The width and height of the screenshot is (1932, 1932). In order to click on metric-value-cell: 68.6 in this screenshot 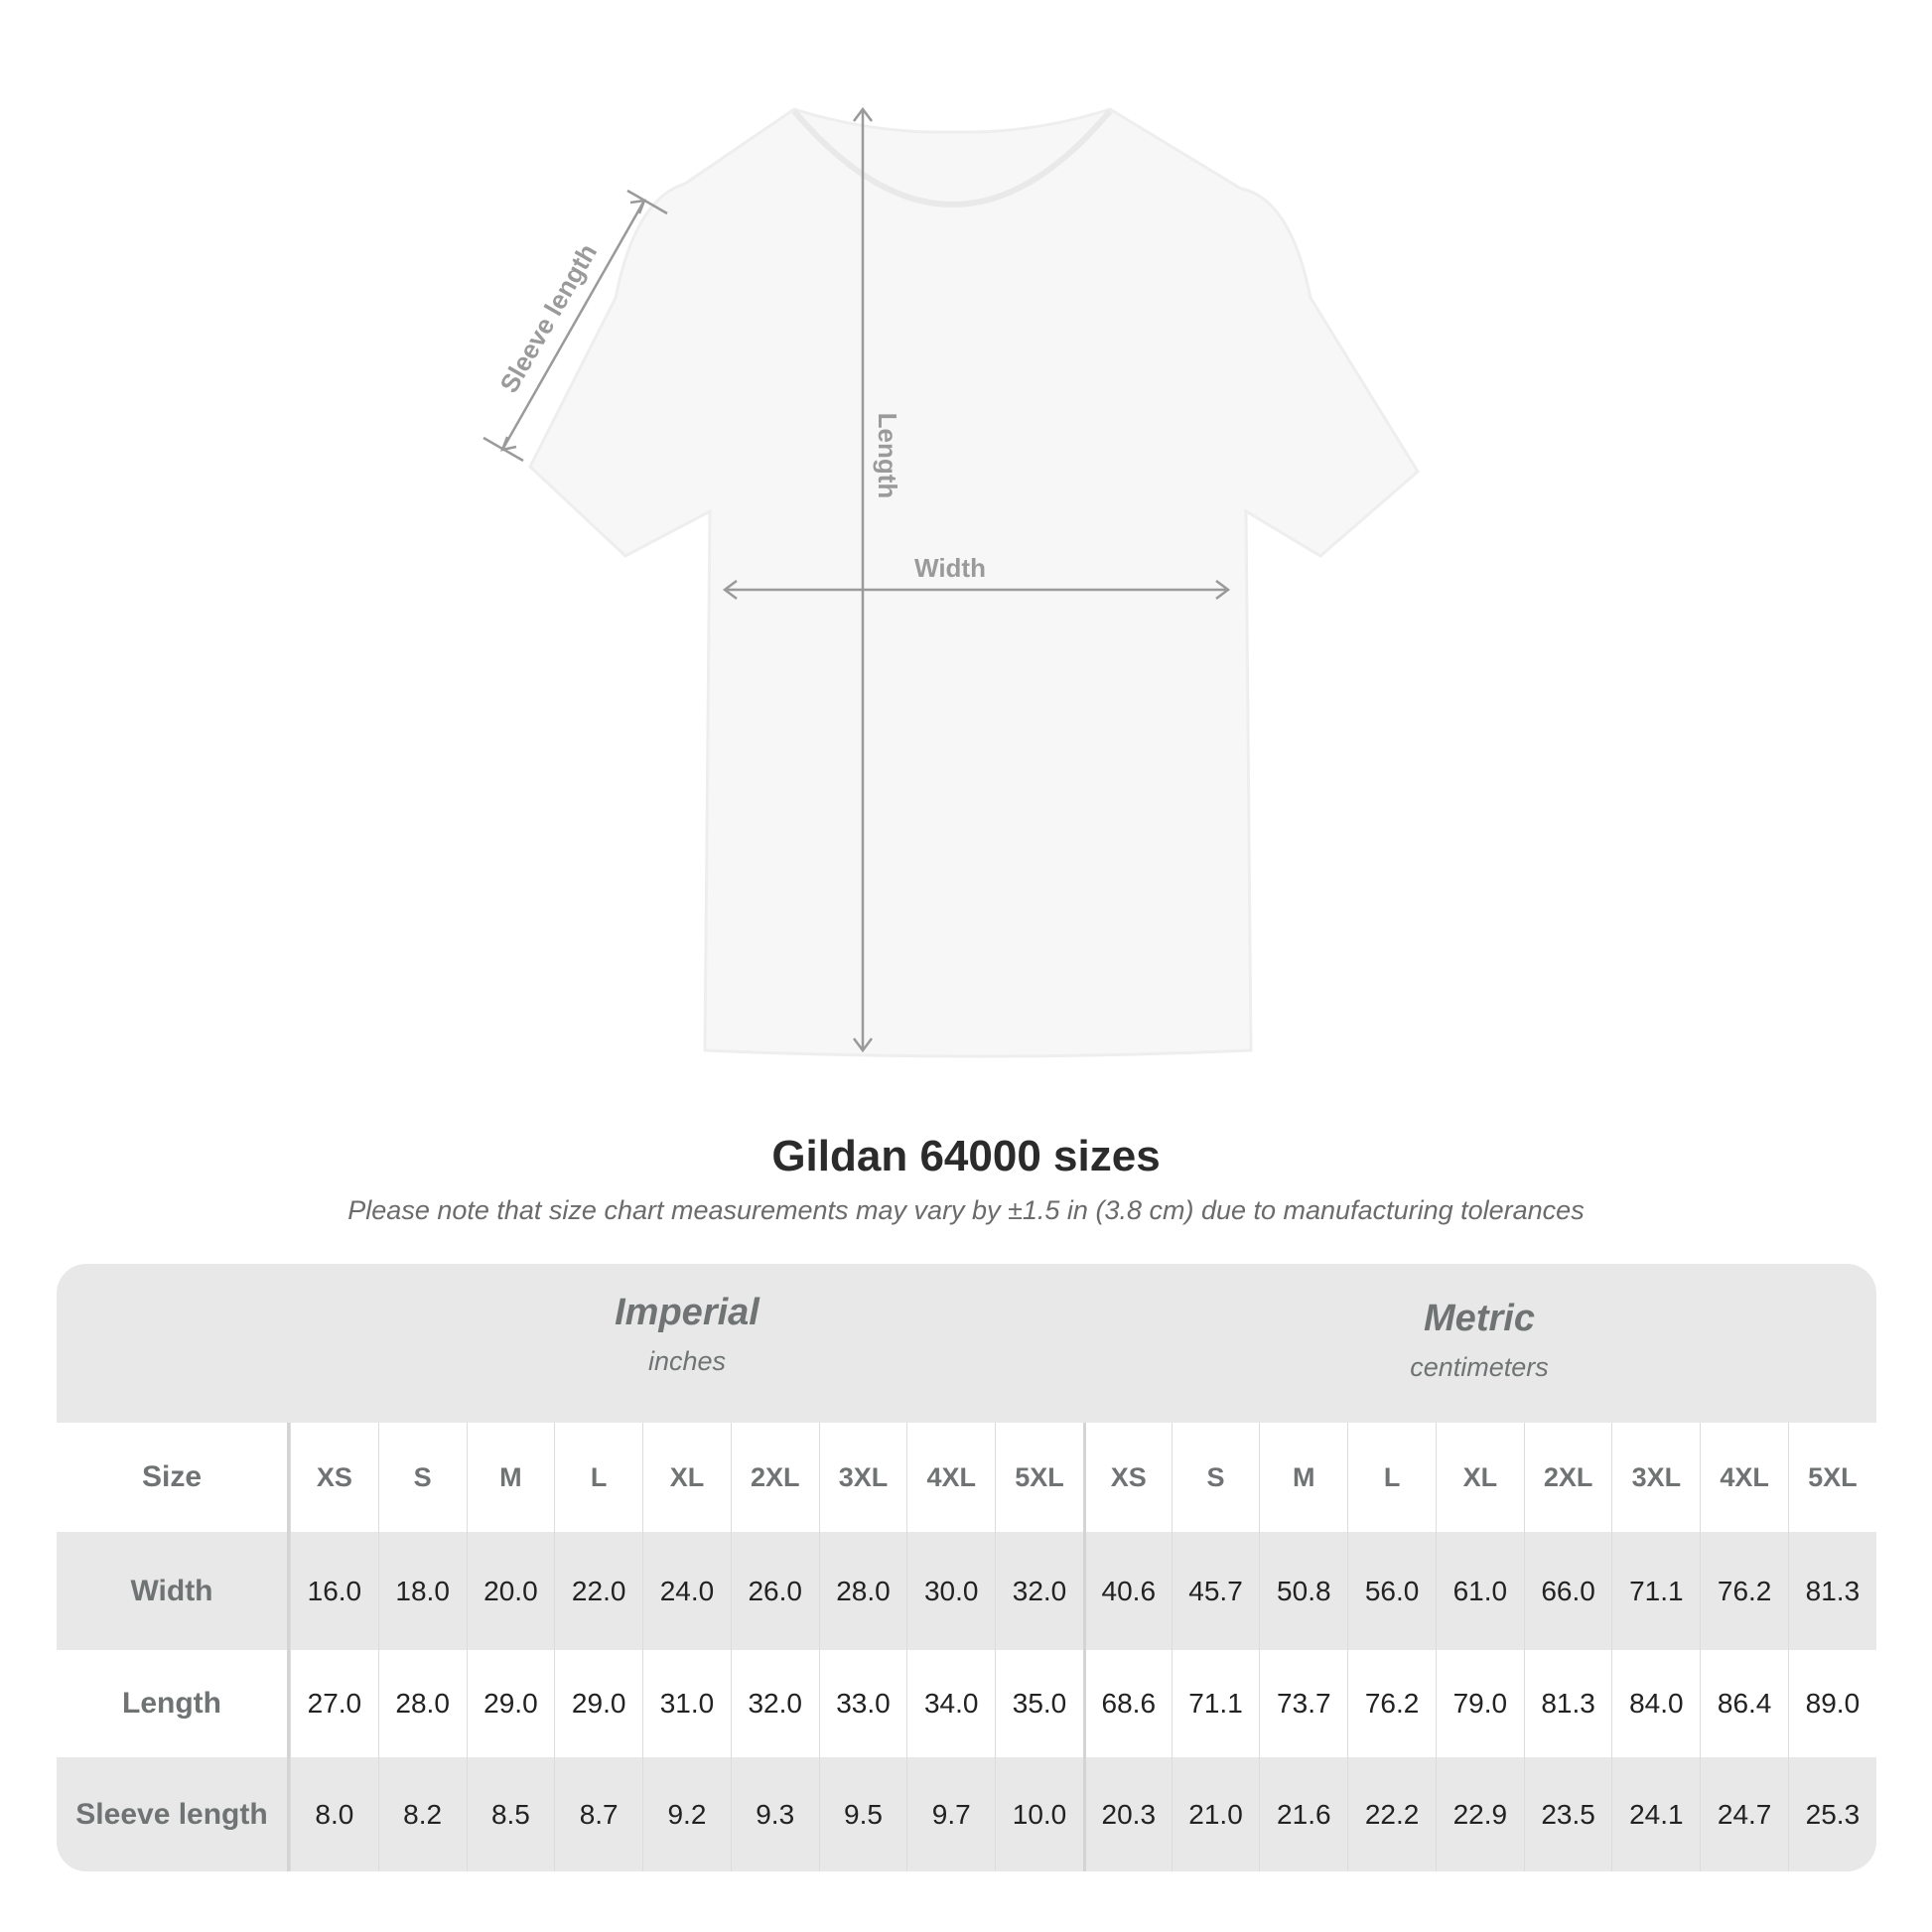, I will do `click(1127, 1703)`.